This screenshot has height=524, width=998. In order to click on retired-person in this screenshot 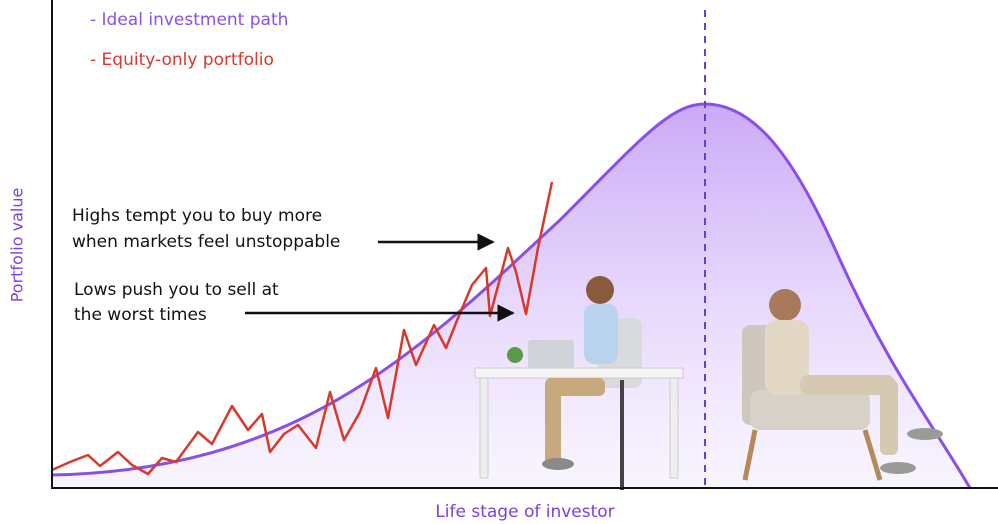, I will do `click(842, 385)`.